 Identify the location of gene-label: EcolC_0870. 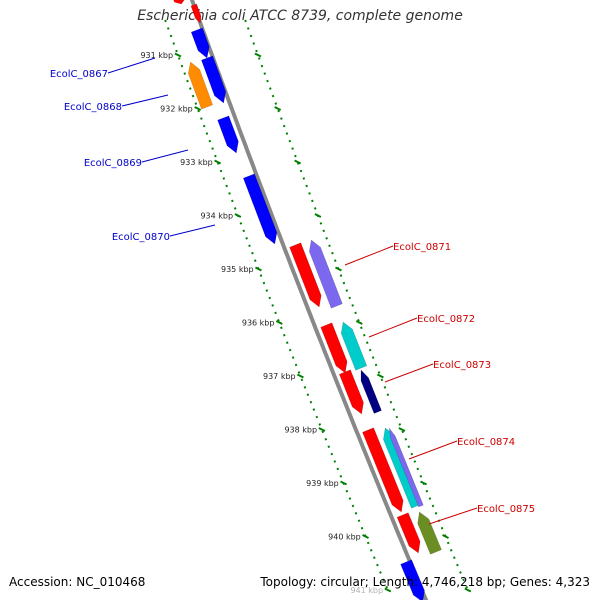
(141, 237).